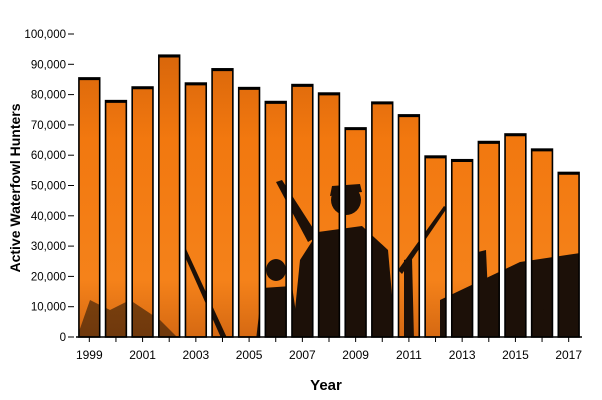 This screenshot has width=602, height=400. I want to click on x-tick-label: 2013, so click(462, 355).